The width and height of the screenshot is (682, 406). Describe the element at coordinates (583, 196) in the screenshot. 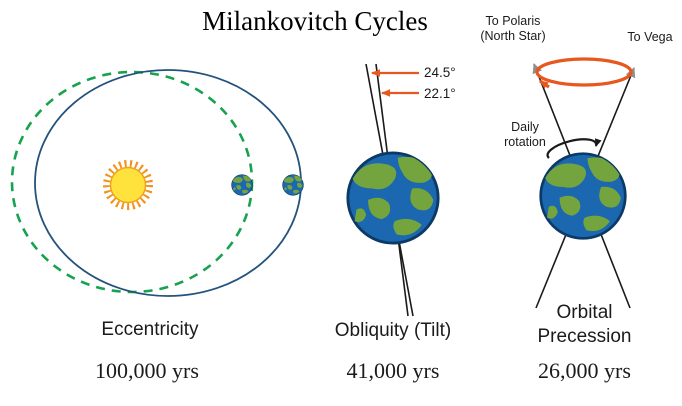

I see `earth-globe-precession` at that location.